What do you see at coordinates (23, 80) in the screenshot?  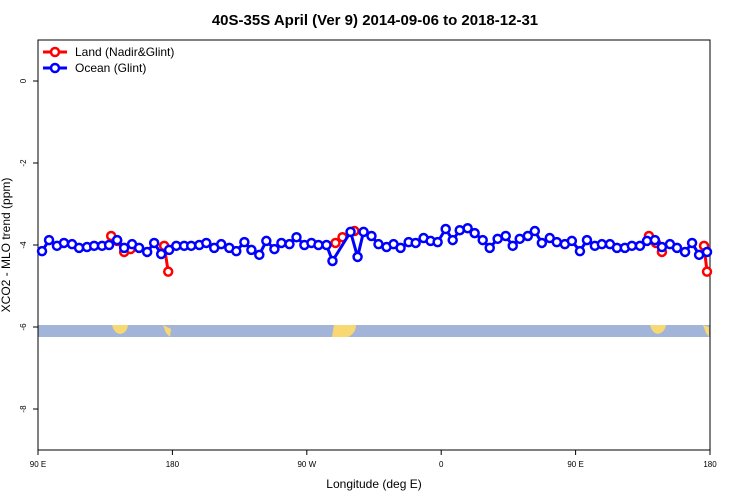 I see `y-tick-label: 0` at bounding box center [23, 80].